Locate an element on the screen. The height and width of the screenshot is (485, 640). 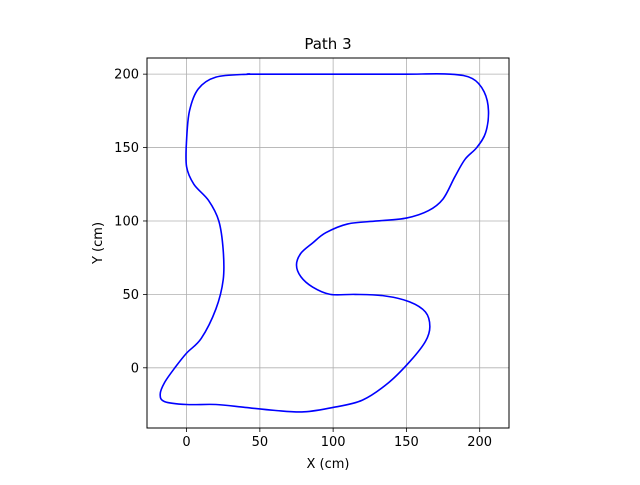
y-tick-label: 0 is located at coordinates (135, 368).